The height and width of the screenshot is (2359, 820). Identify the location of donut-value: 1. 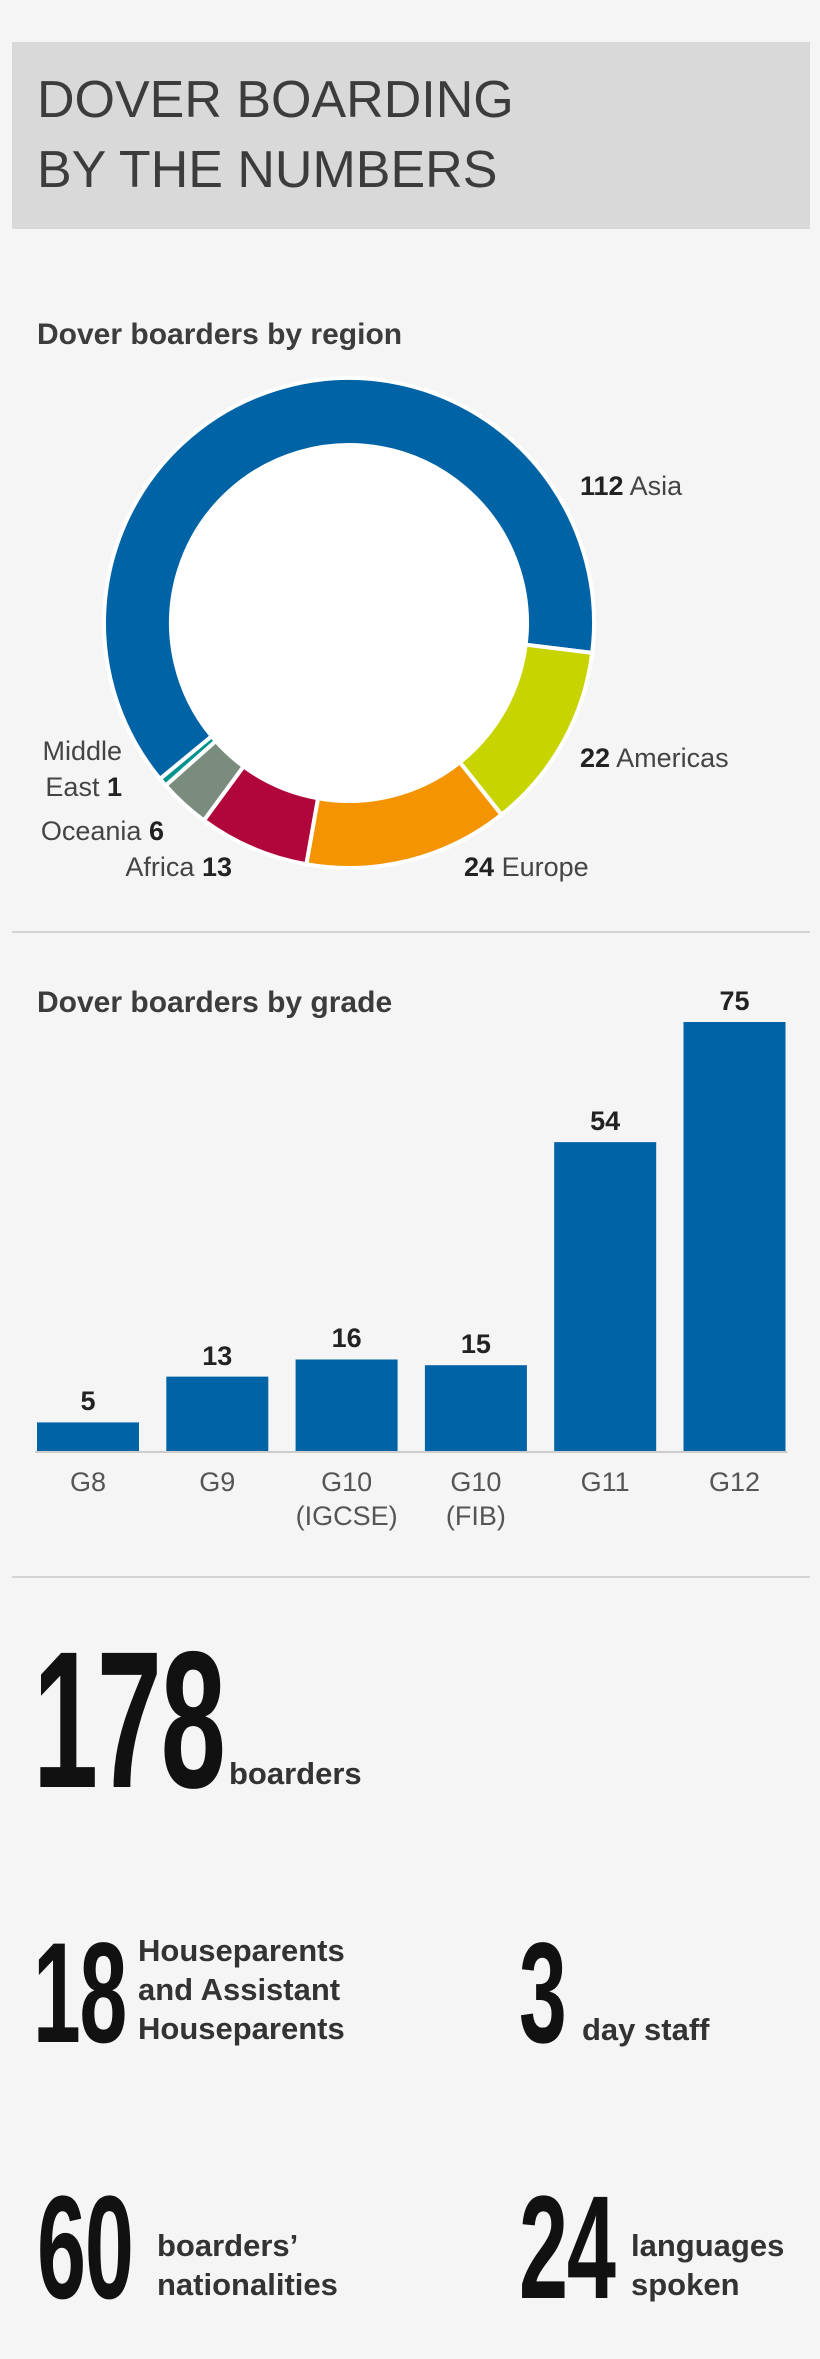
(114, 787).